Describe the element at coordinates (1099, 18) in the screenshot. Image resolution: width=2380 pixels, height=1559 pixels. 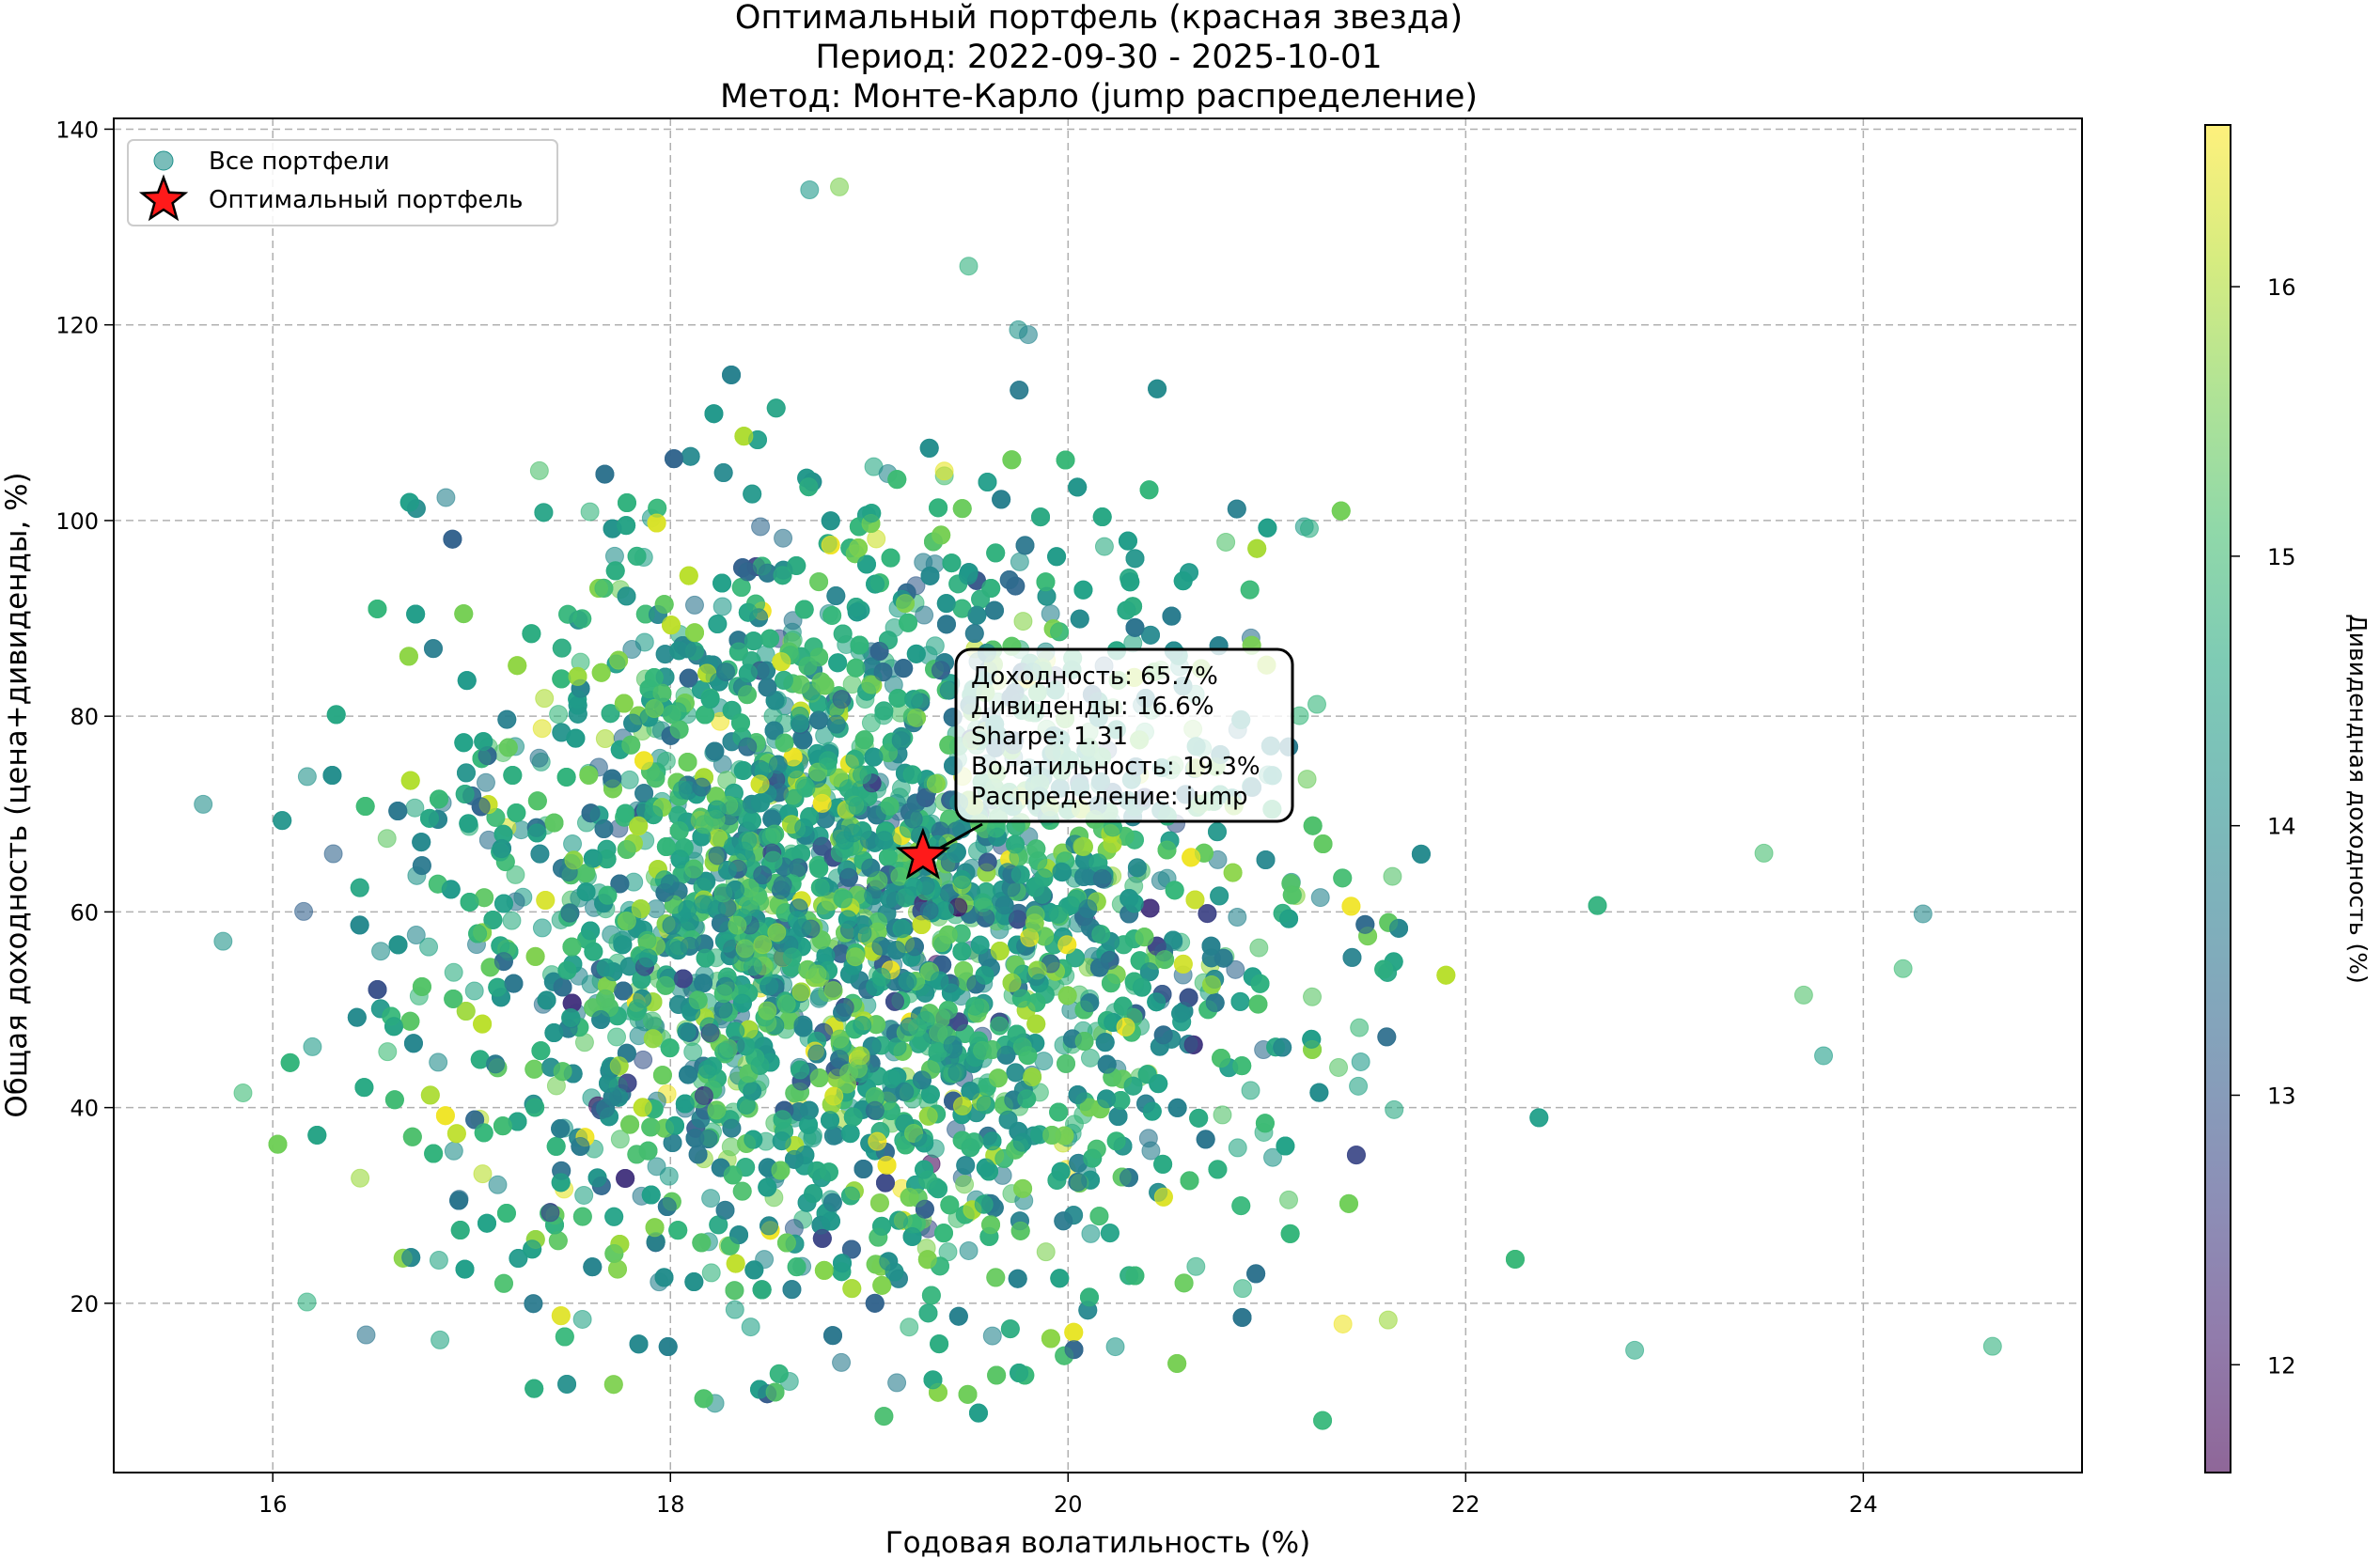
I see `chart-title-line-1: Оптимальный портфель (красная звезда)` at that location.